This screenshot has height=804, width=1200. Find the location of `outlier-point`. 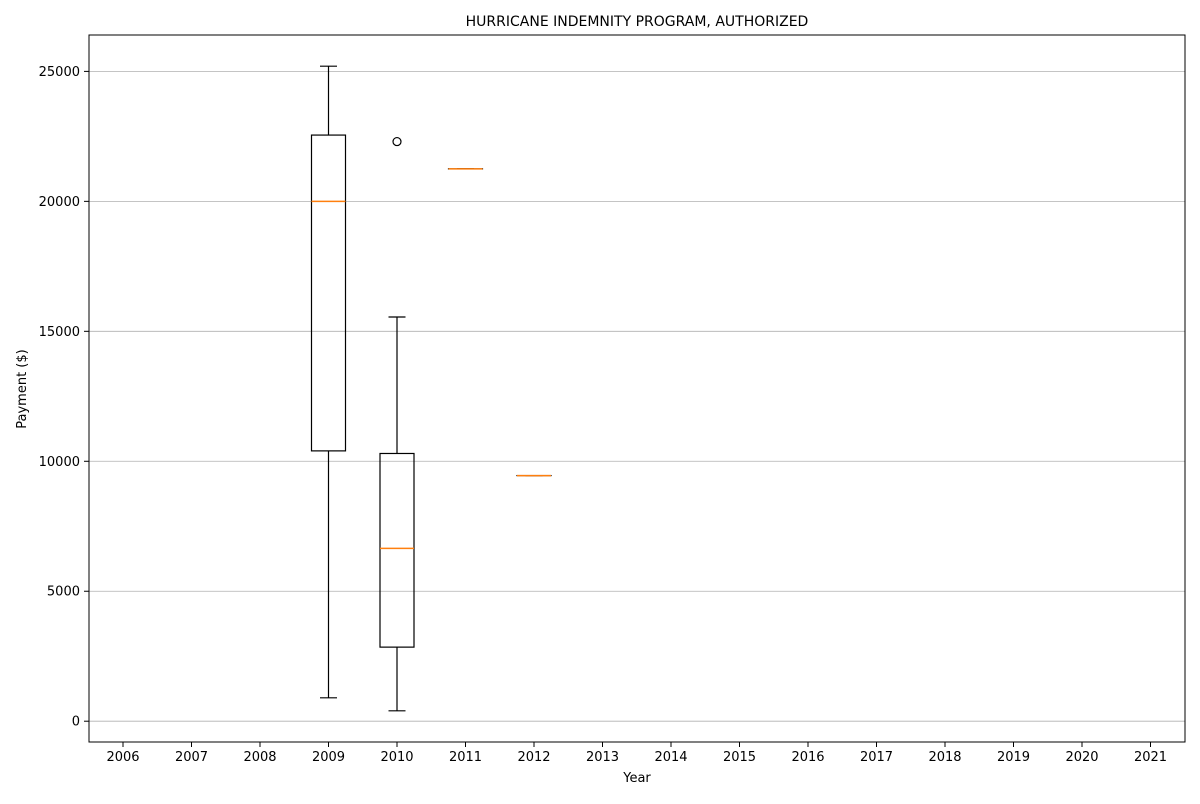

outlier-point is located at coordinates (397, 142).